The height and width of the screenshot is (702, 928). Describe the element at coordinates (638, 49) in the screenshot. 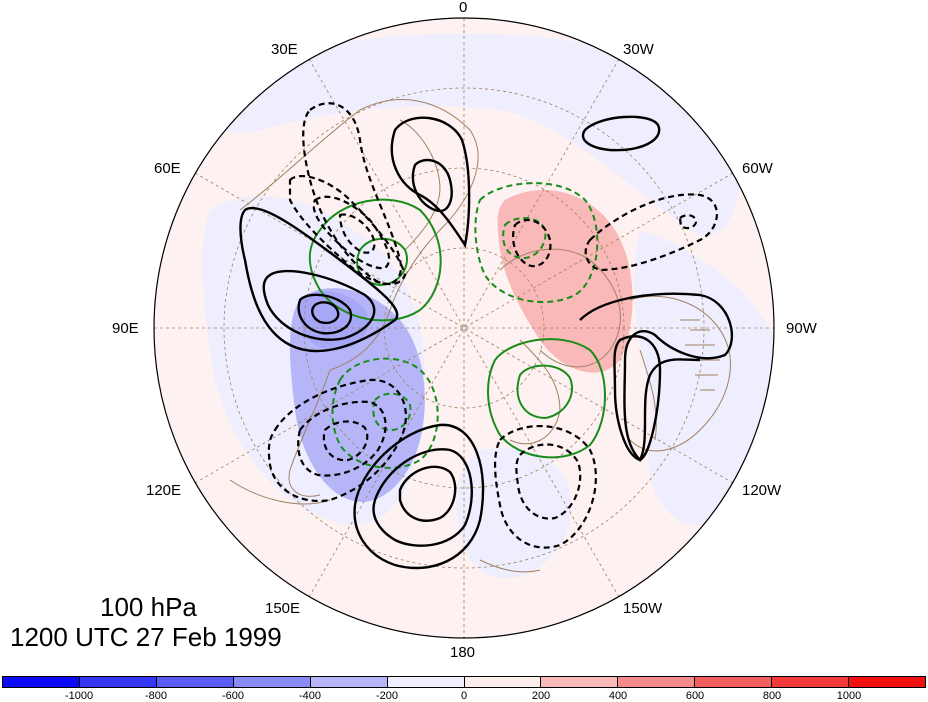

I see `lon-label-30w: 30W` at that location.